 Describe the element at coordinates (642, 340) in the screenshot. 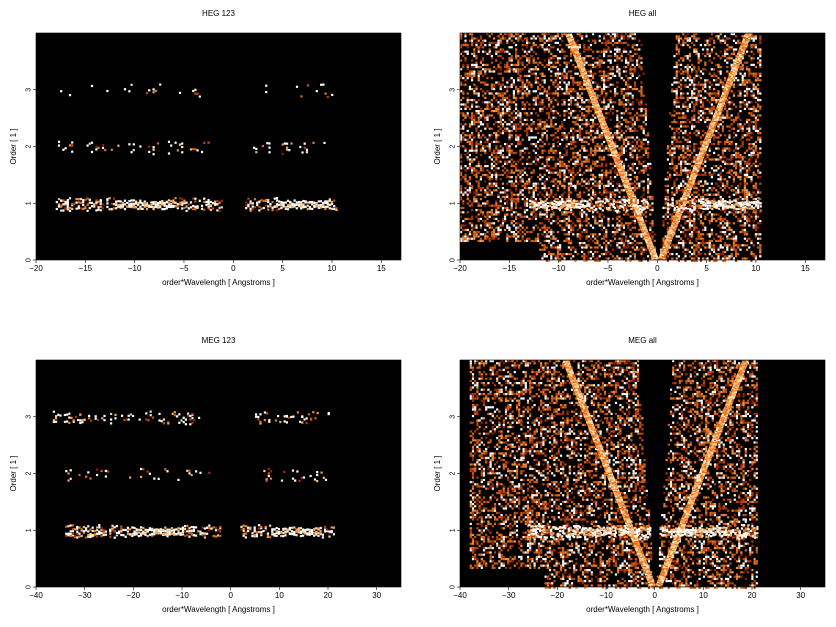

I see `chart-title: MEG all` at that location.